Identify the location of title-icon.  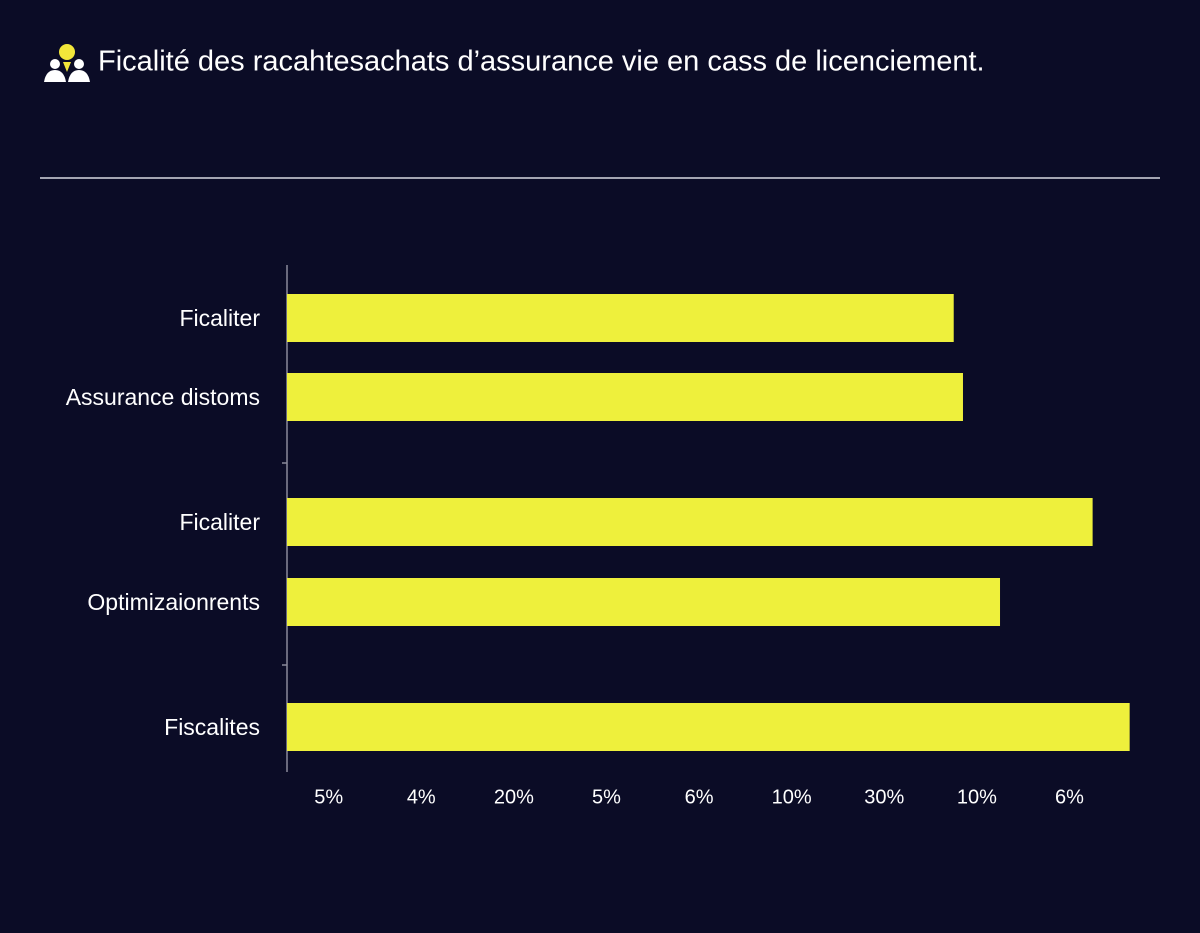
(67, 63).